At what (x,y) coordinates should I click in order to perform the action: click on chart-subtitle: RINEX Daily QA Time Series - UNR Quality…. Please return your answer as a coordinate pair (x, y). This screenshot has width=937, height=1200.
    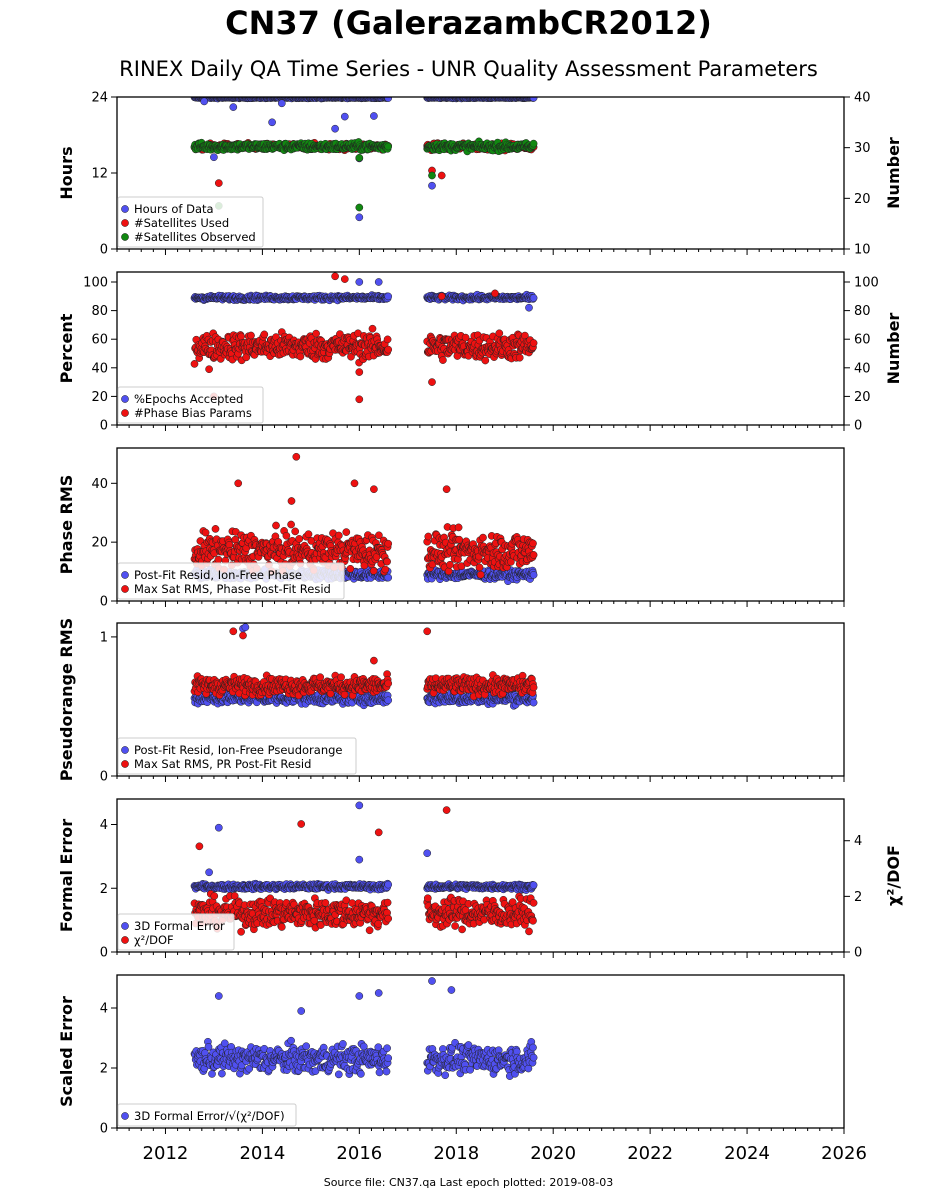
    Looking at the image, I should click on (468, 69).